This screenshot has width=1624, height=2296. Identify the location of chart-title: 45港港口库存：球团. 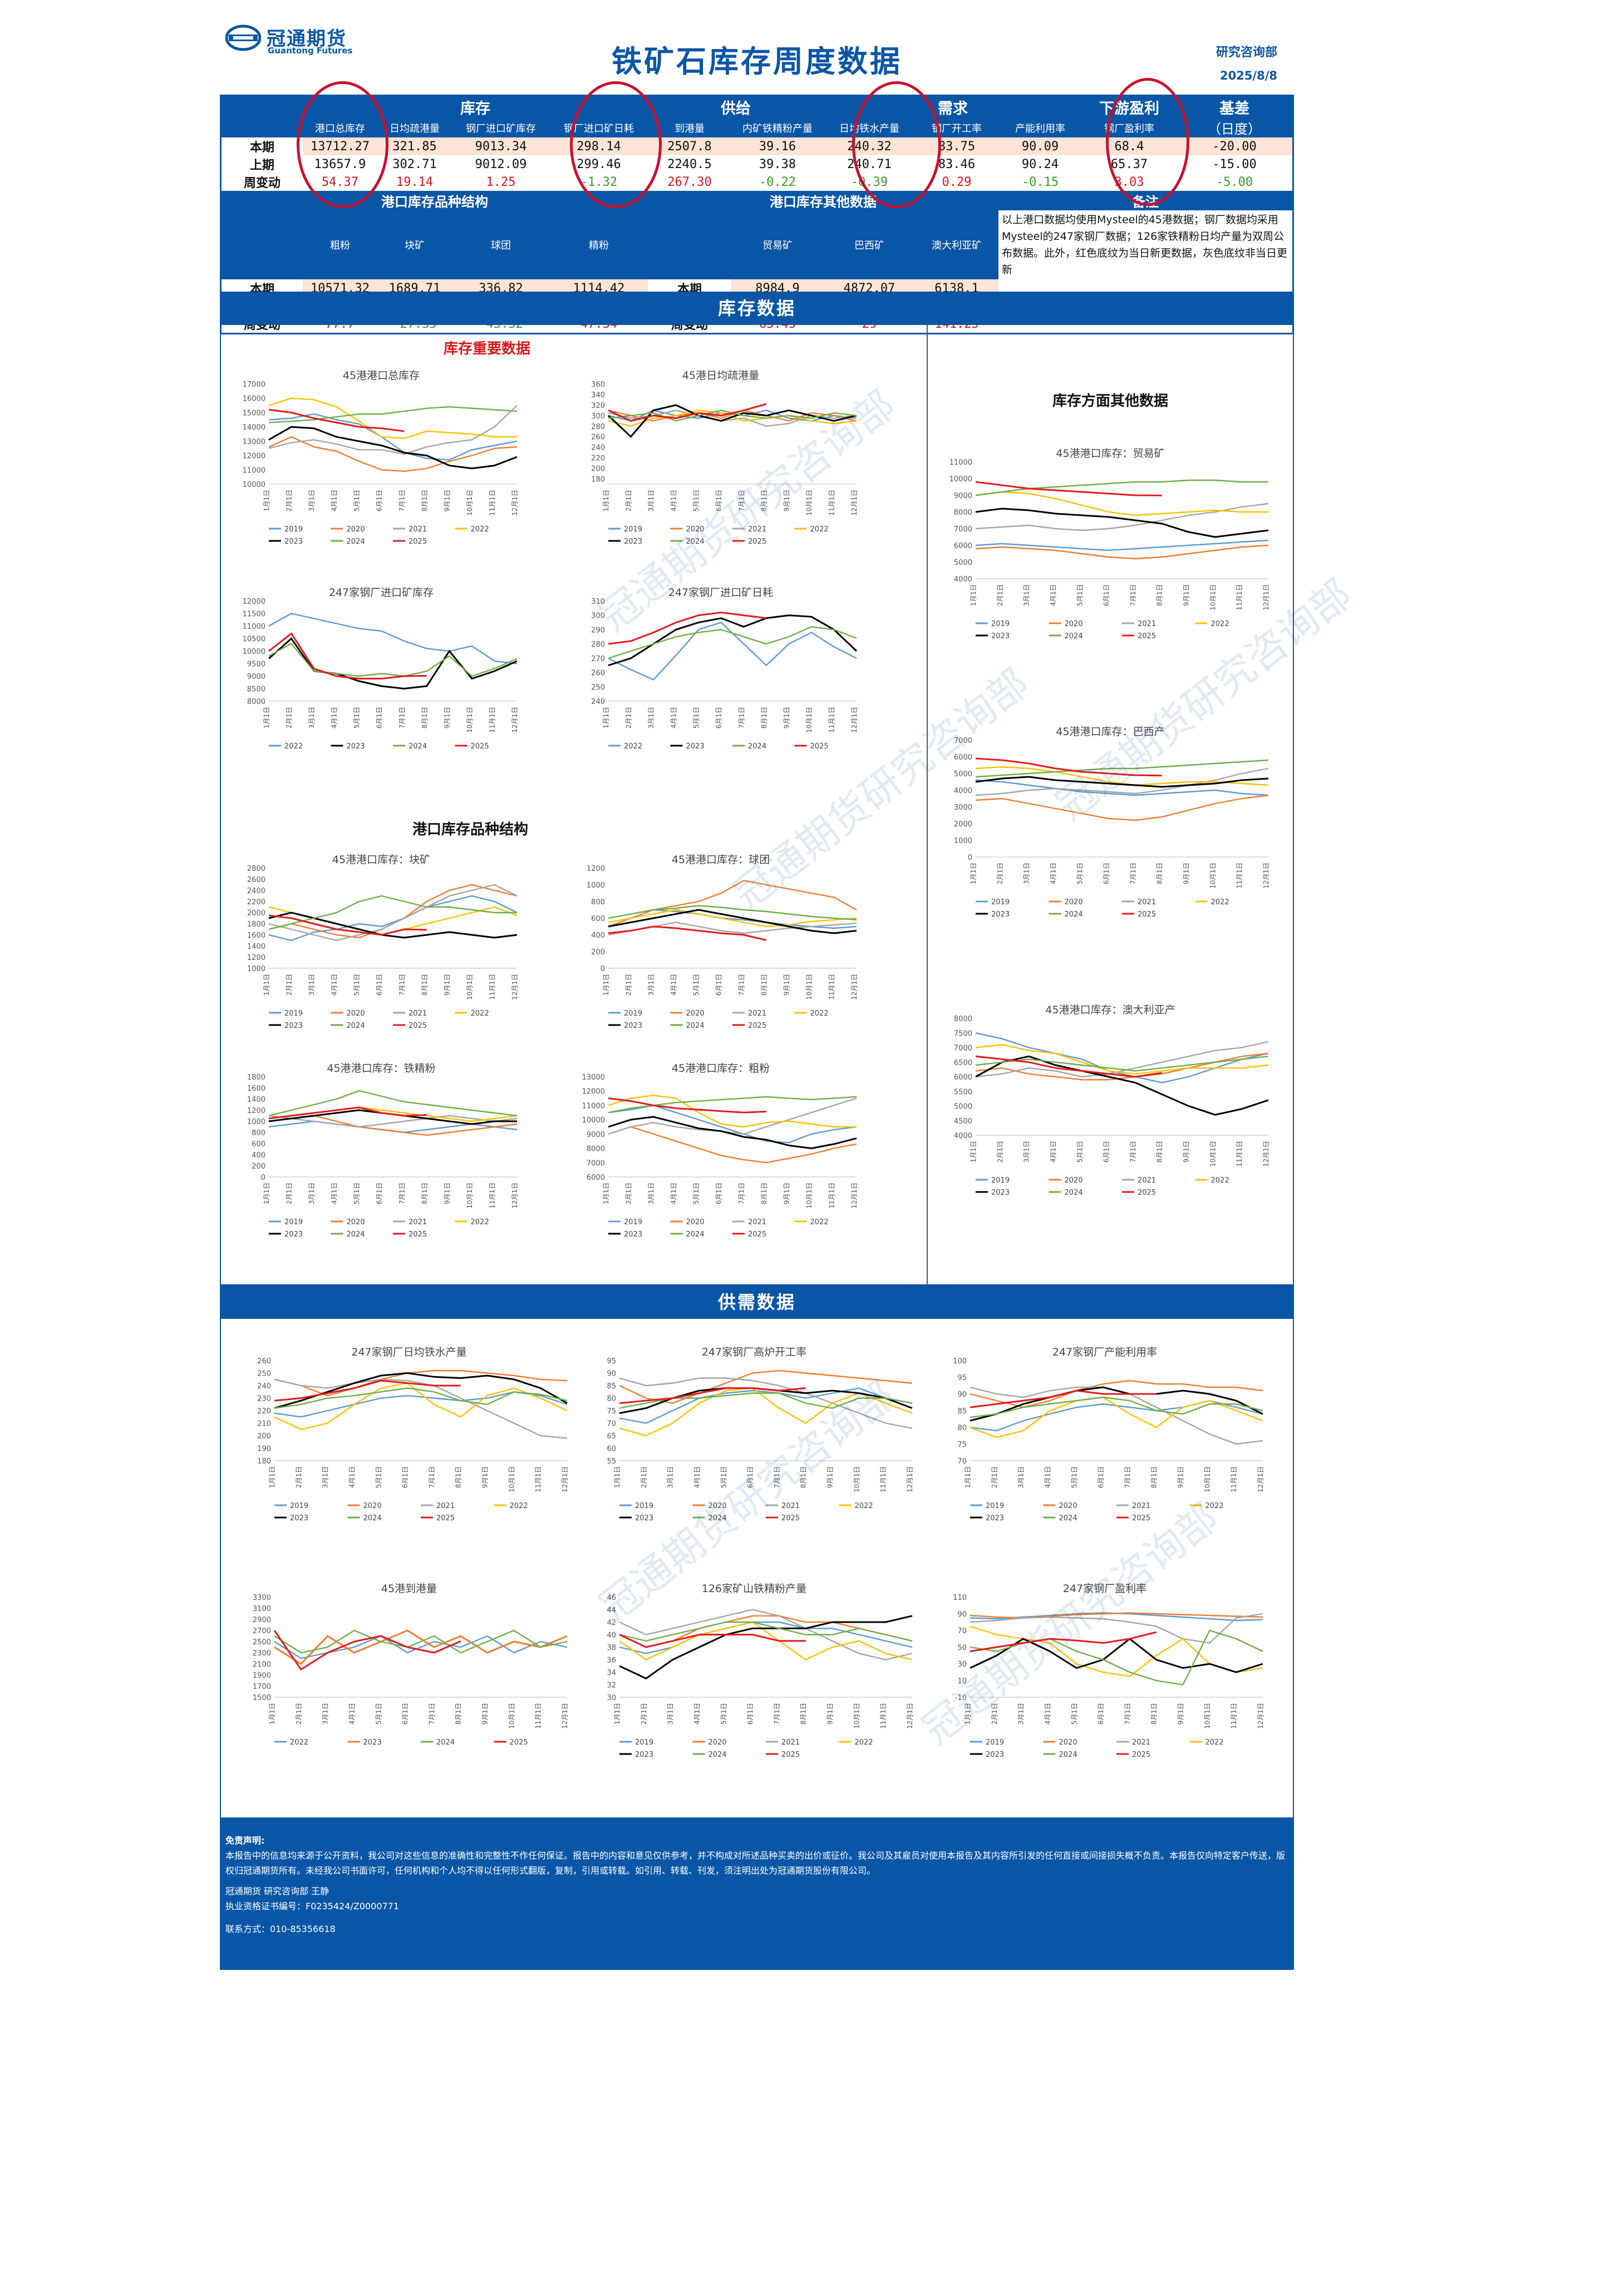
(721, 860).